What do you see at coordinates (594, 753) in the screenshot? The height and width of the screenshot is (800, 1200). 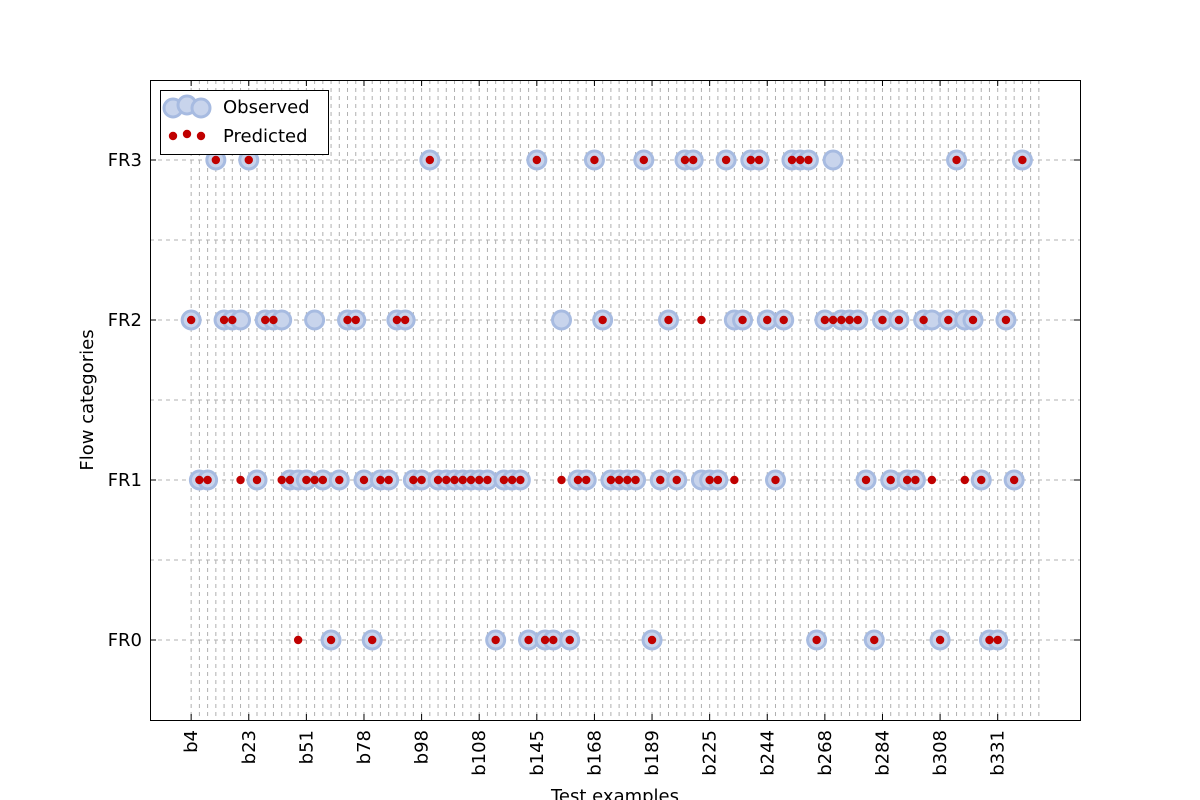 I see `x-tick-label: b168` at bounding box center [594, 753].